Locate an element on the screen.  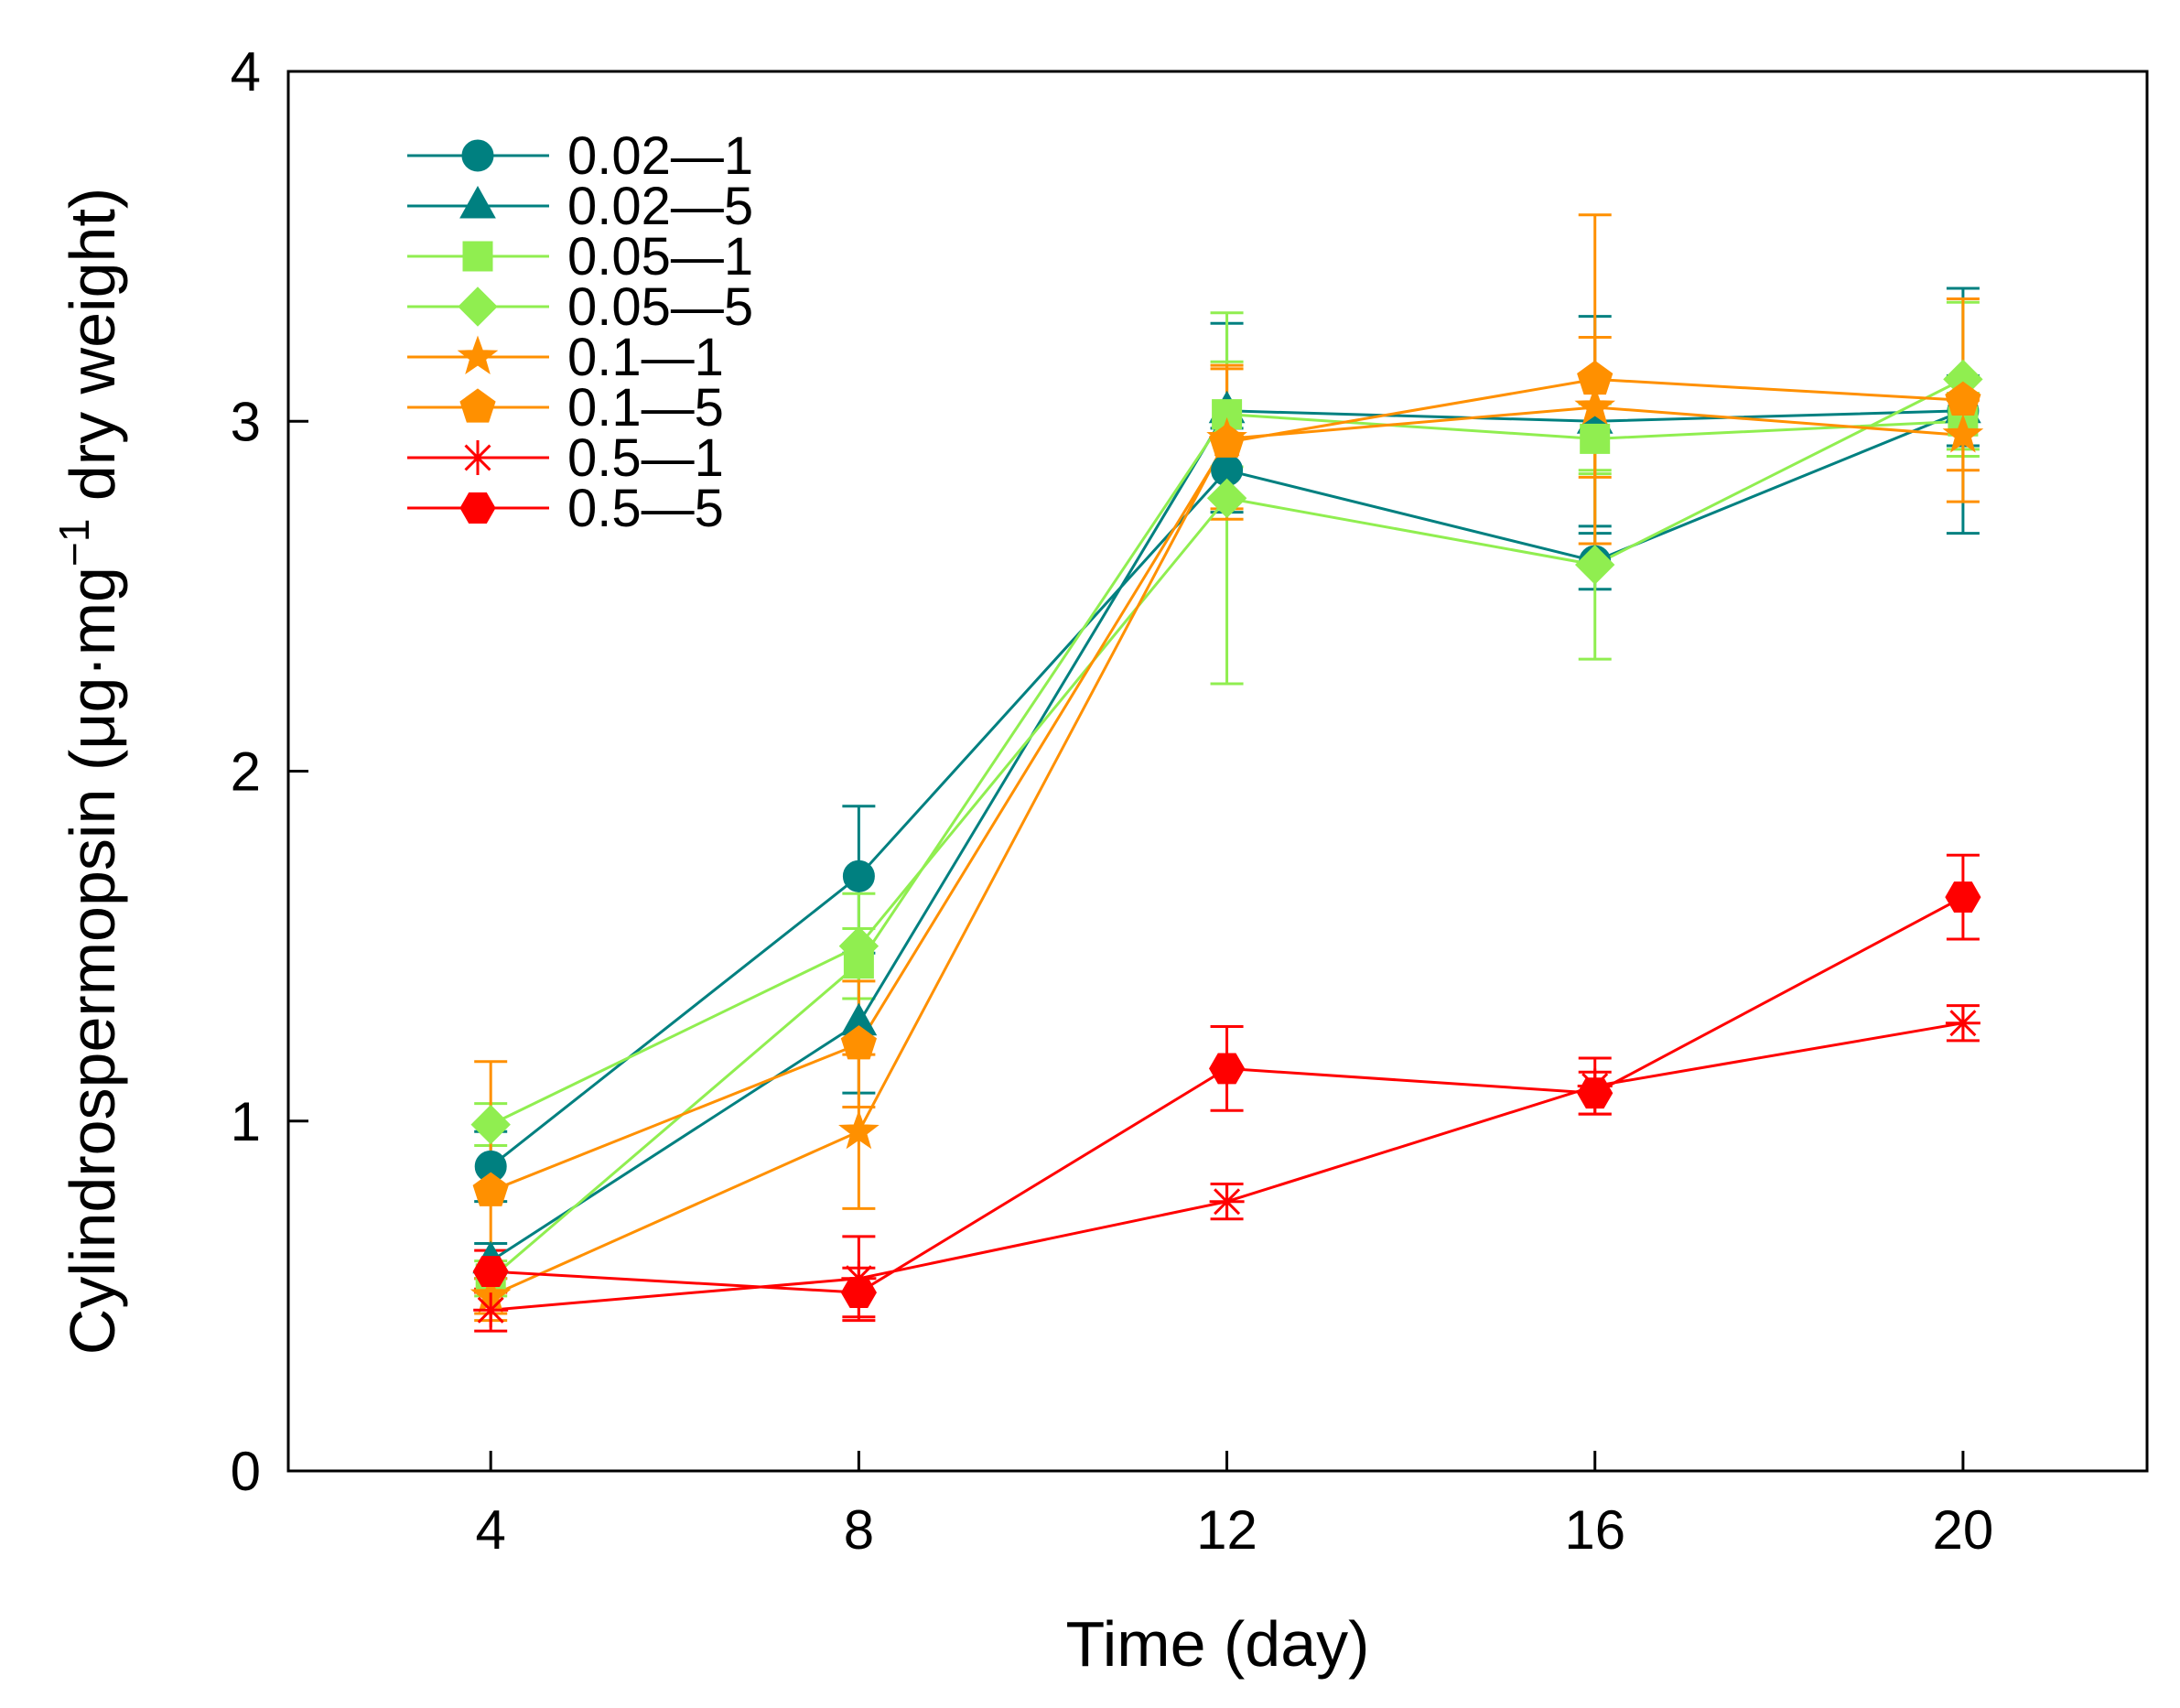
legend-label: 0.5—1 is located at coordinates (645, 458).